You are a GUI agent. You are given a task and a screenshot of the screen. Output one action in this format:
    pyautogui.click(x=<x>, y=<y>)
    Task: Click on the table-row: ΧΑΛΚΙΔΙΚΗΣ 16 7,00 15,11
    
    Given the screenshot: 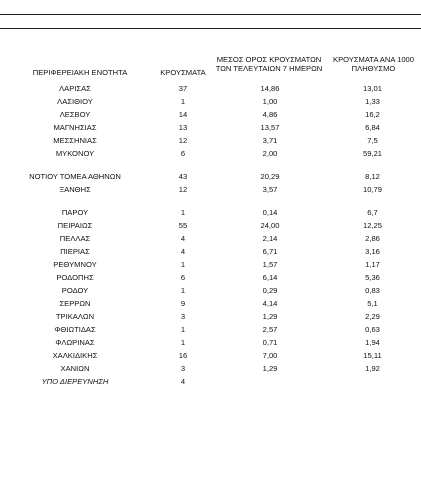 What is the action you would take?
    pyautogui.click(x=210, y=355)
    